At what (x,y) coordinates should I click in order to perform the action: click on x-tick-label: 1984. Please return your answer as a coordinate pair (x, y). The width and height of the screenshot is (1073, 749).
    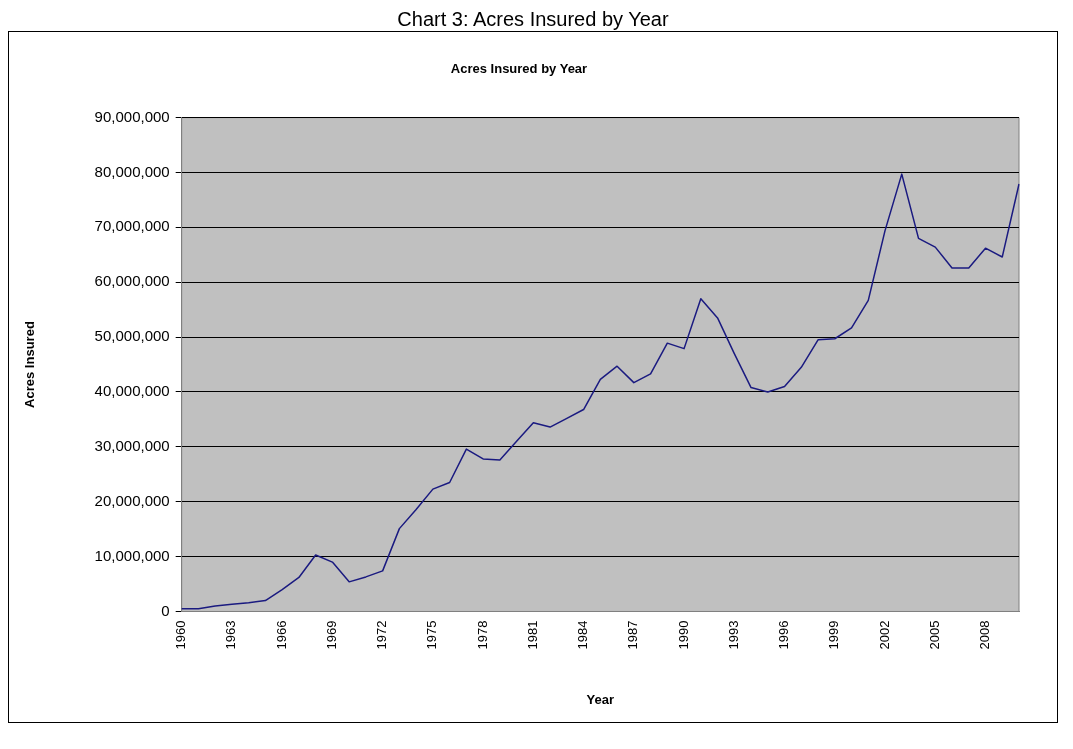
    Looking at the image, I should click on (583, 635).